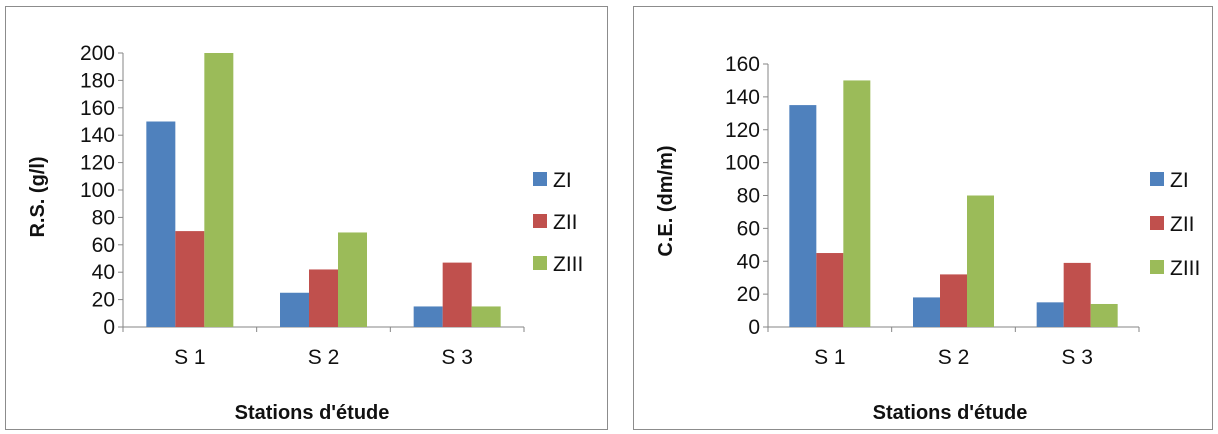  What do you see at coordinates (38, 196) in the screenshot?
I see `y-axis-title: R.S. (g/l)` at bounding box center [38, 196].